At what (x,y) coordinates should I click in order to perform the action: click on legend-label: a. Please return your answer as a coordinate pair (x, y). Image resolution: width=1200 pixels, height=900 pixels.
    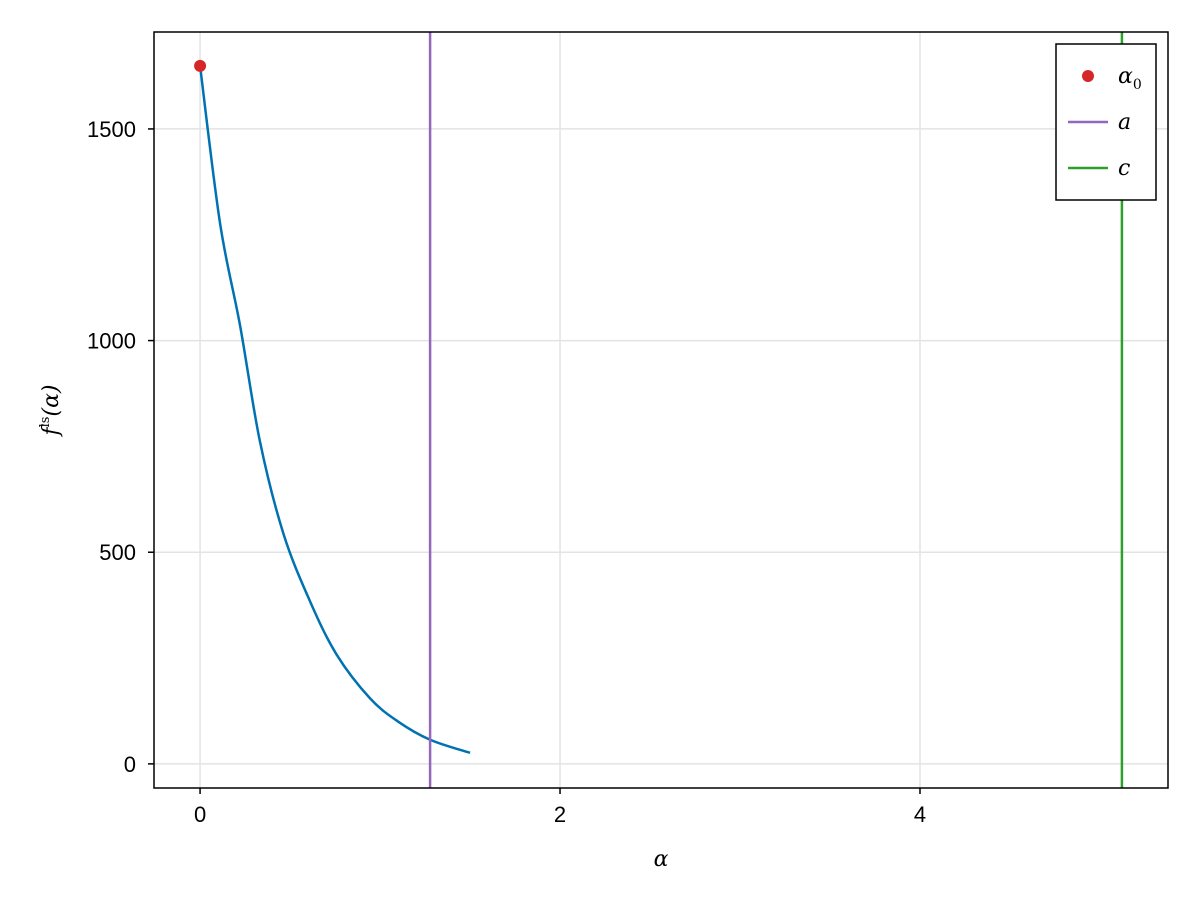
    Looking at the image, I should click on (1124, 122).